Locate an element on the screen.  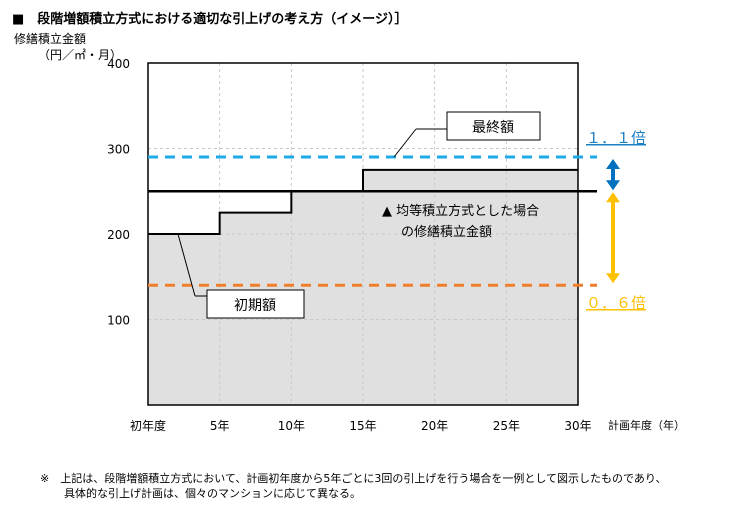
upper-ratio-label: １．１倍 is located at coordinates (616, 138).